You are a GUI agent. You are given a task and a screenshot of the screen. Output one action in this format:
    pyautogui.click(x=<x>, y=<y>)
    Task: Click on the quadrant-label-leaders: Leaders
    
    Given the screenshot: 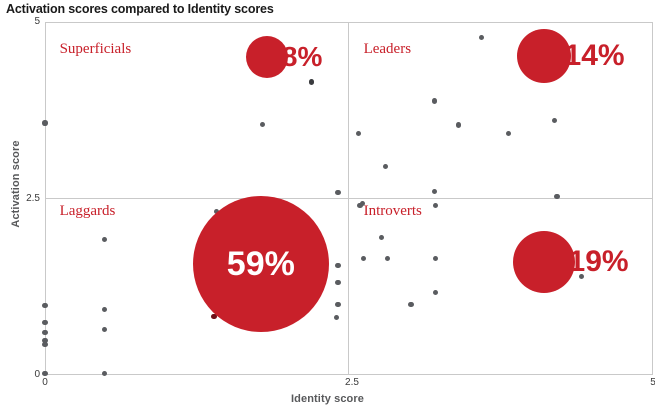 What is the action you would take?
    pyautogui.click(x=387, y=48)
    